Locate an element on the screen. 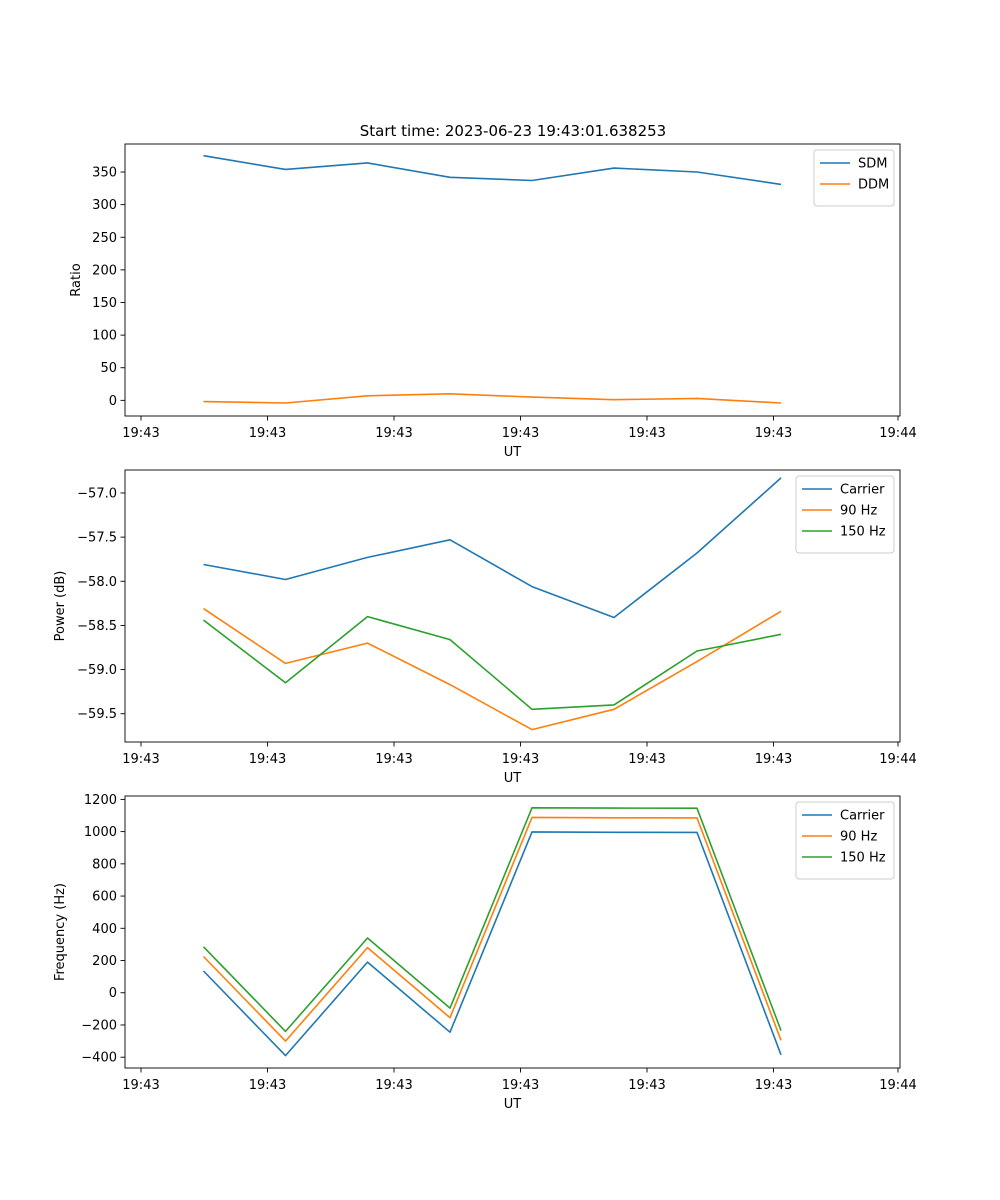  y-tick-label: 1200 is located at coordinates (100, 800).